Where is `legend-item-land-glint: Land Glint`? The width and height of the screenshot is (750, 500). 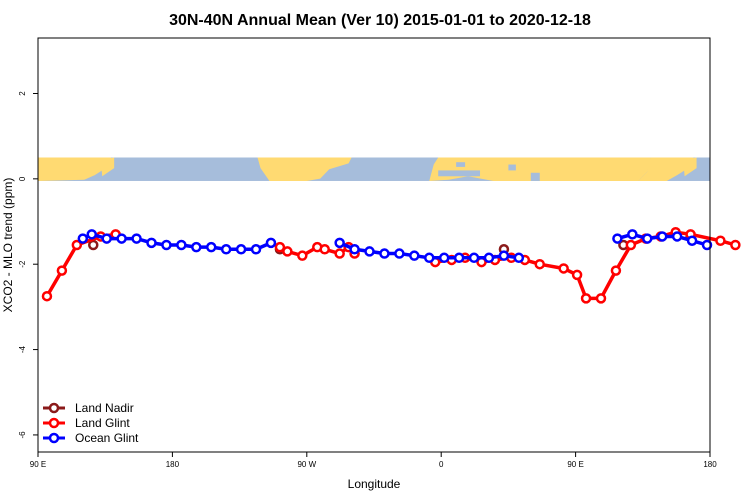
legend-item-land-glint: Land Glint is located at coordinates (86, 423).